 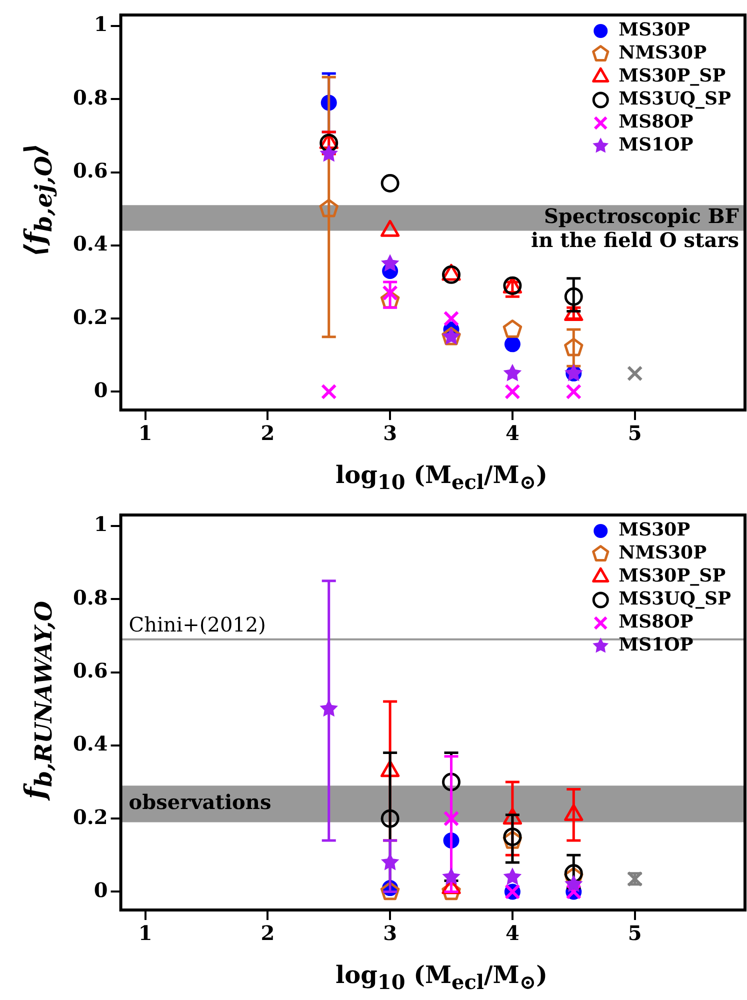 What do you see at coordinates (634, 228) in the screenshot?
I see `band-label: Spectroscopic BF in the field O stars` at bounding box center [634, 228].